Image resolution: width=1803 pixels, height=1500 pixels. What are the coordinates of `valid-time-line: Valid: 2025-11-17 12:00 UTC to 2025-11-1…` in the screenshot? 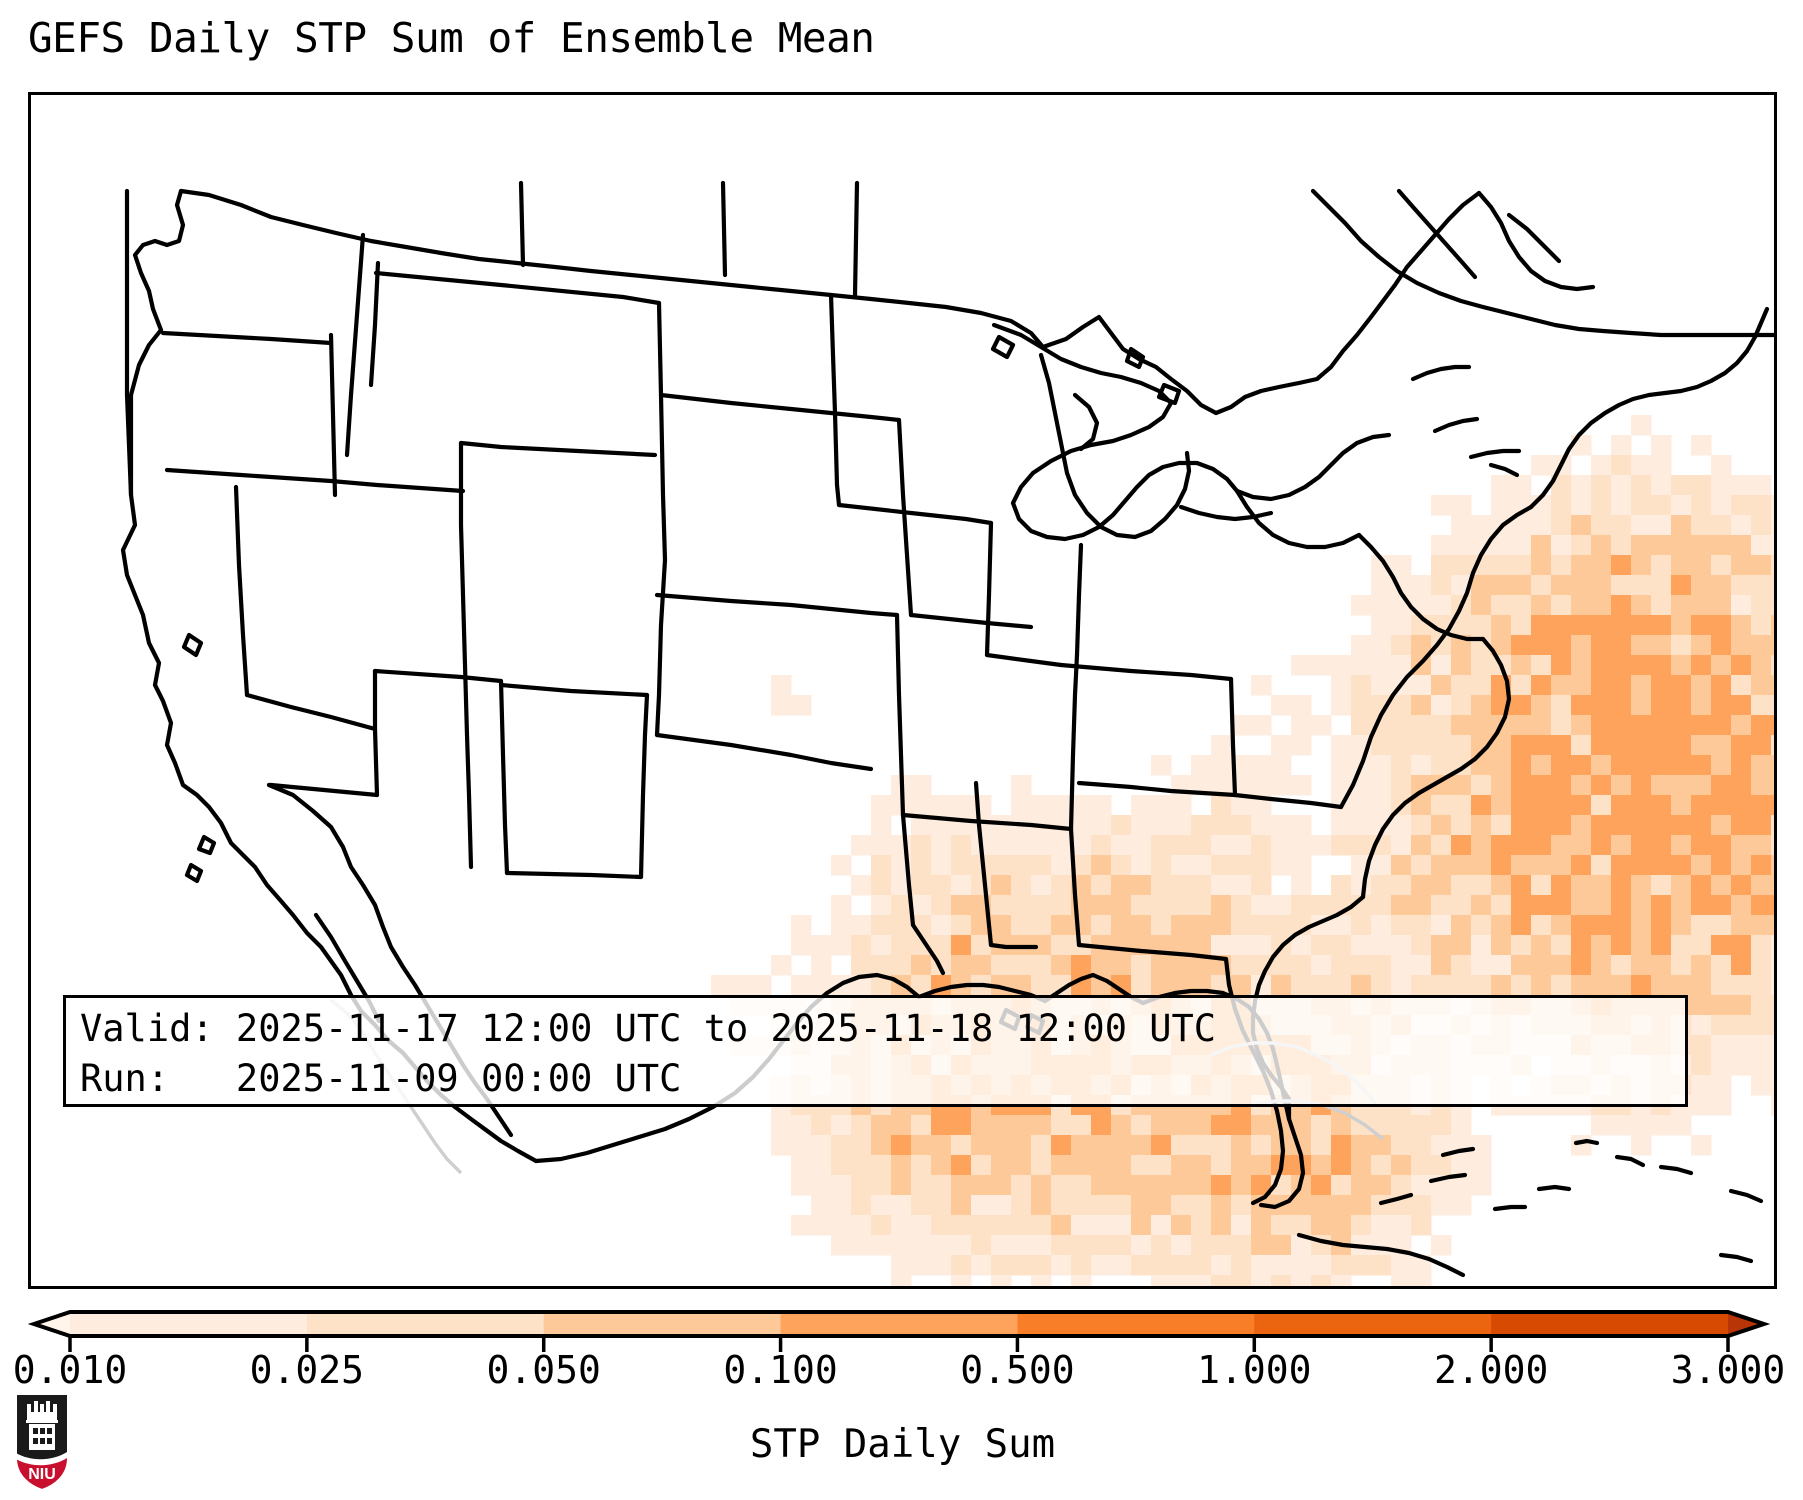 It's located at (648, 1028).